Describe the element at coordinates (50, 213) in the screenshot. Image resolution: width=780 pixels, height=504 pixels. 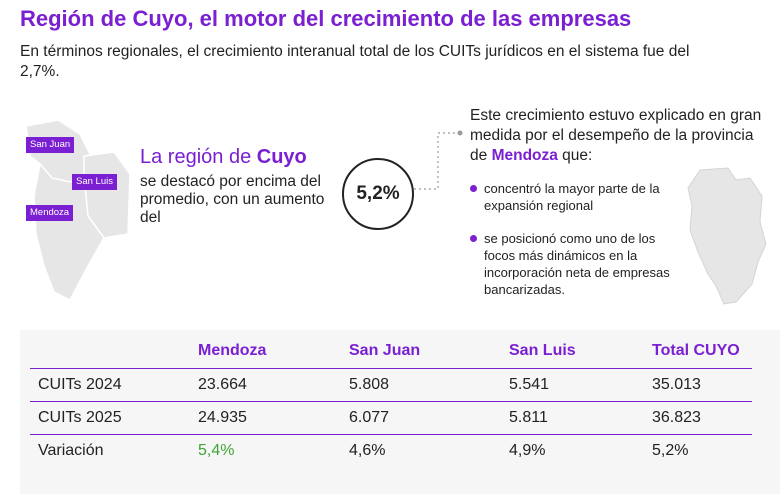
I see `map-label-mendoza: Mendoza` at that location.